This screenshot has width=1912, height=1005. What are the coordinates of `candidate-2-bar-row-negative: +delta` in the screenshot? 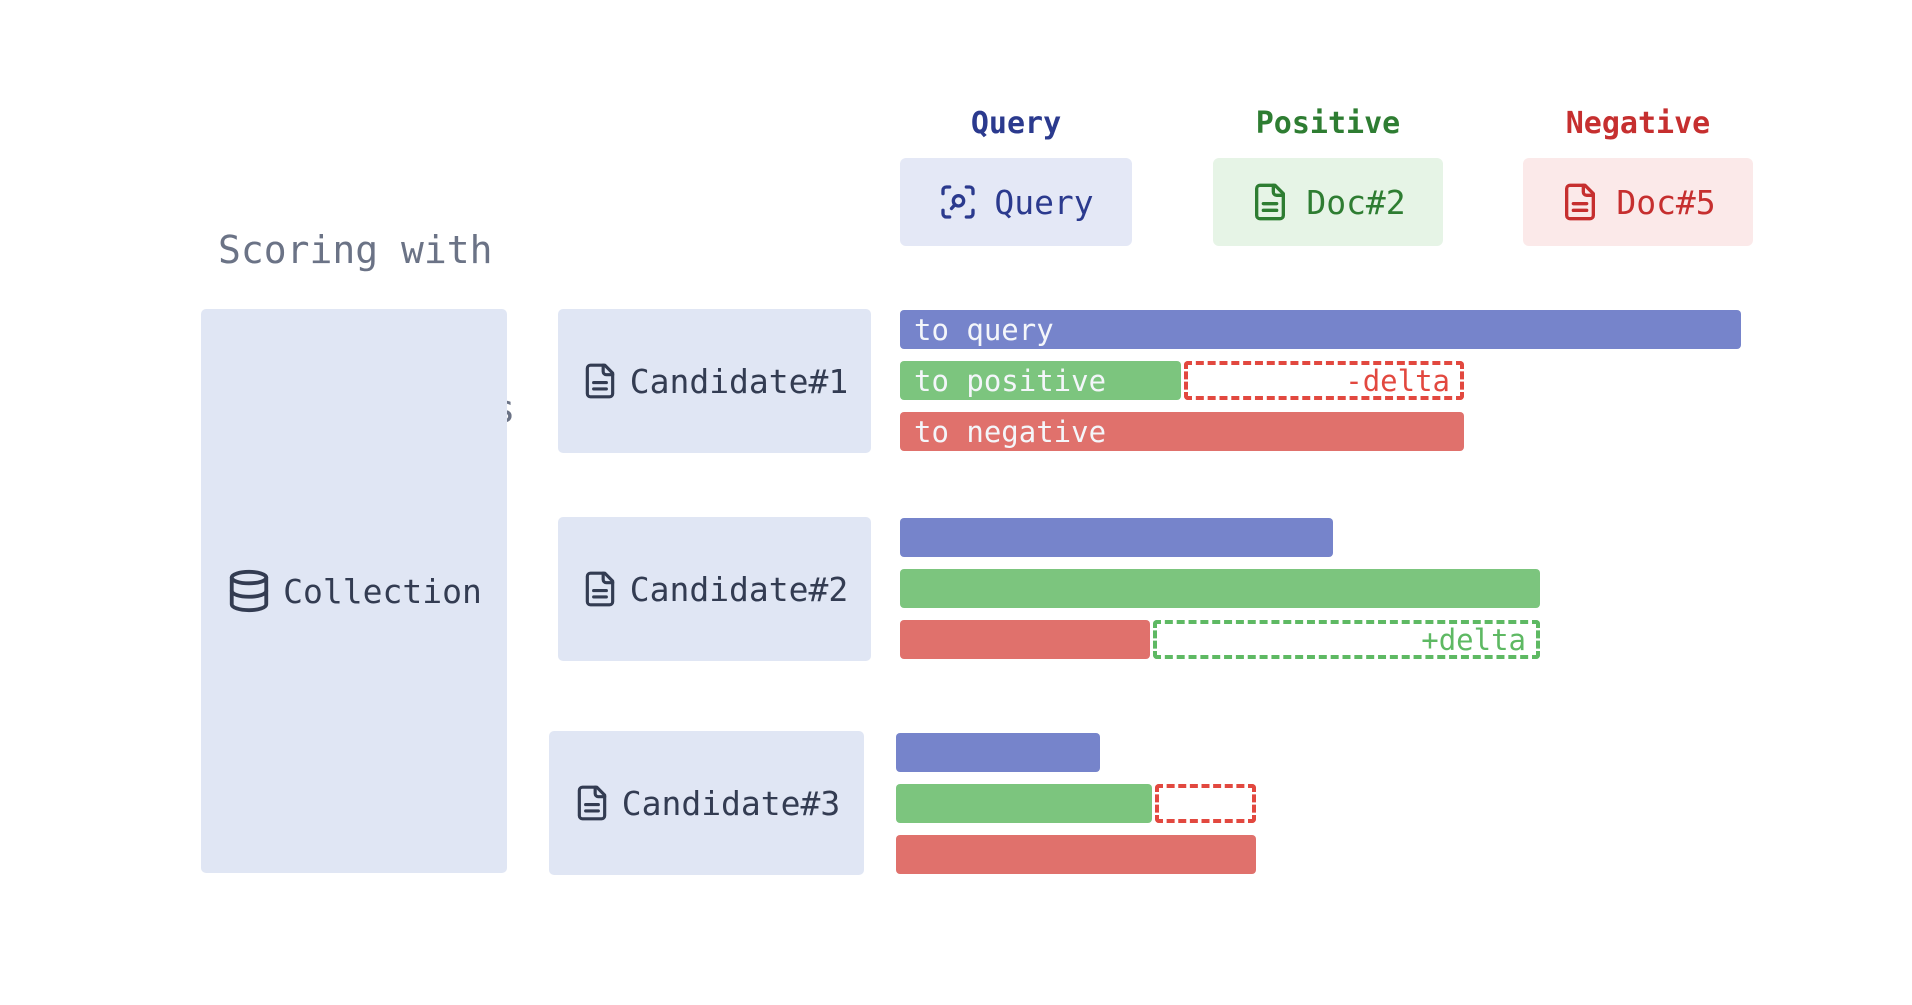 It's located at (1340, 639).